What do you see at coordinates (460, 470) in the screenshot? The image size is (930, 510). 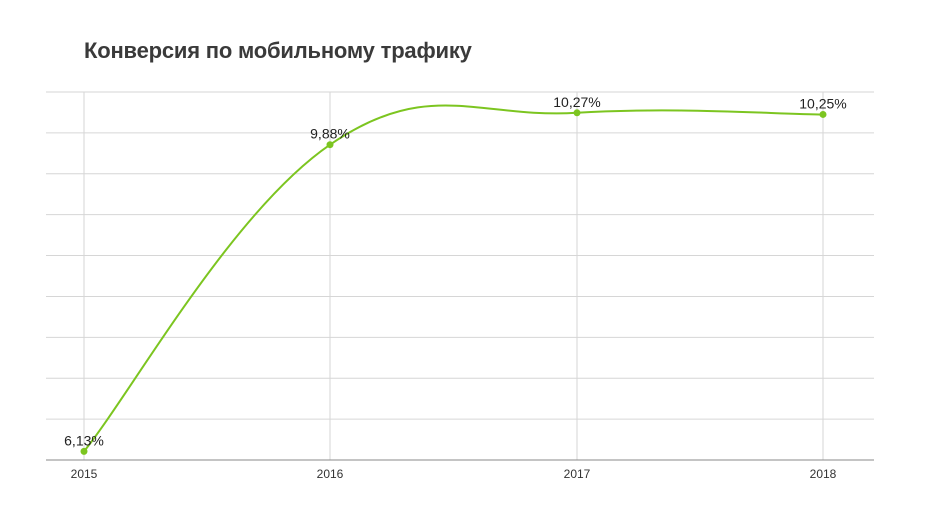 I see `x-axis: 2015 2016 2017 2018` at bounding box center [460, 470].